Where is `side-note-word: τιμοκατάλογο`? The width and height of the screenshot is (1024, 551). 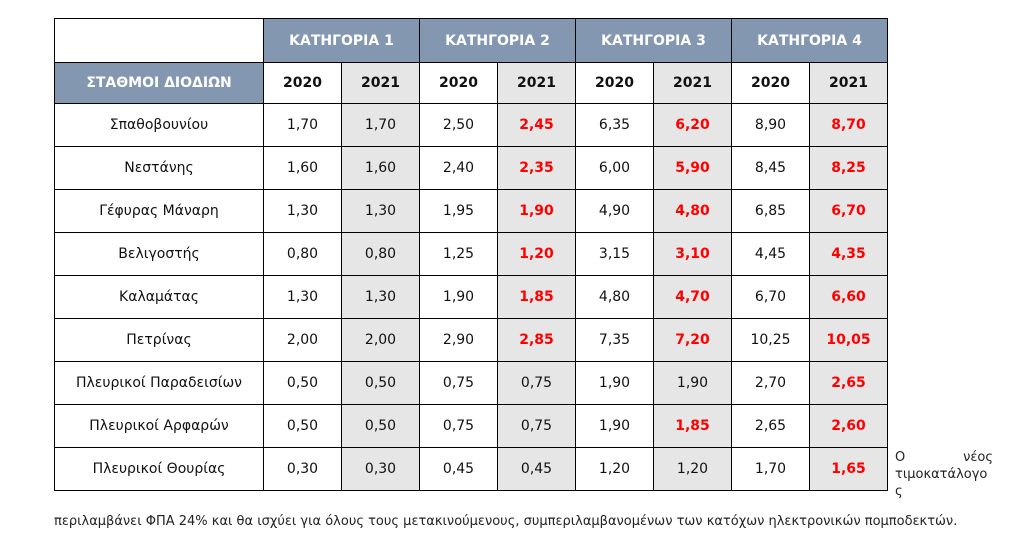
side-note-word: τιμοκατάλογο is located at coordinates (941, 474).